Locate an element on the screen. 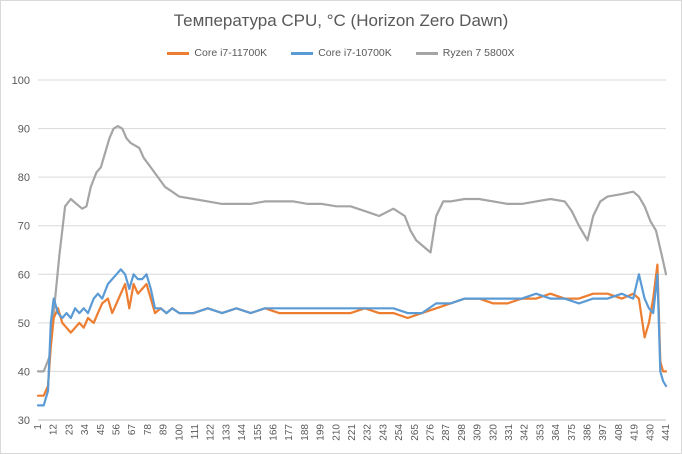 This screenshot has height=454, width=682. x-tick-label-309: 309 is located at coordinates (478, 432).